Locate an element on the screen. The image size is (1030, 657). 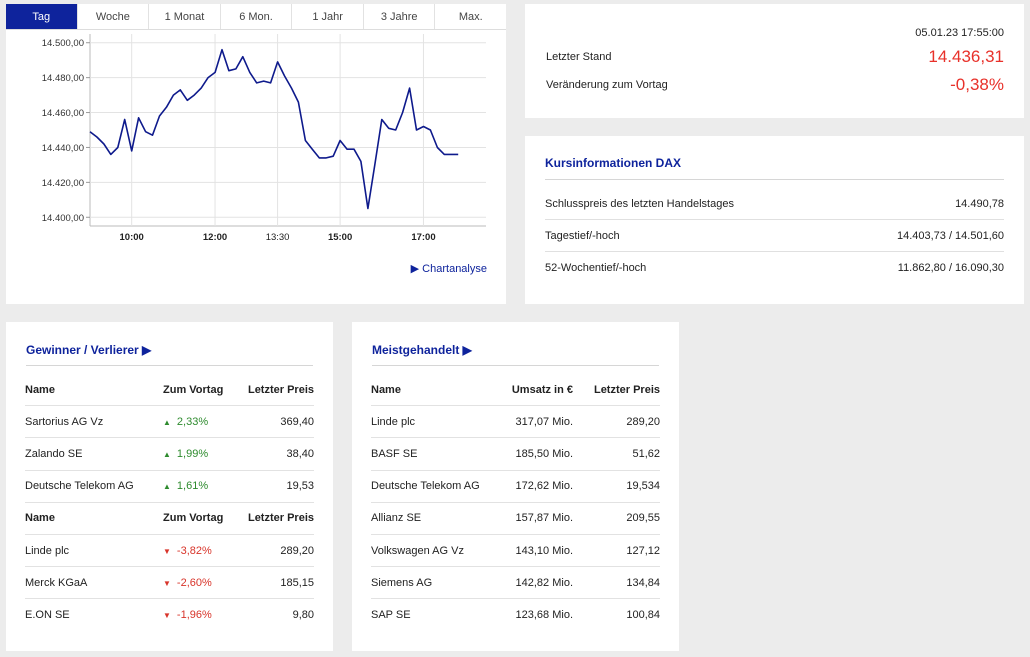
tab-week: Woche is located at coordinates (114, 16).